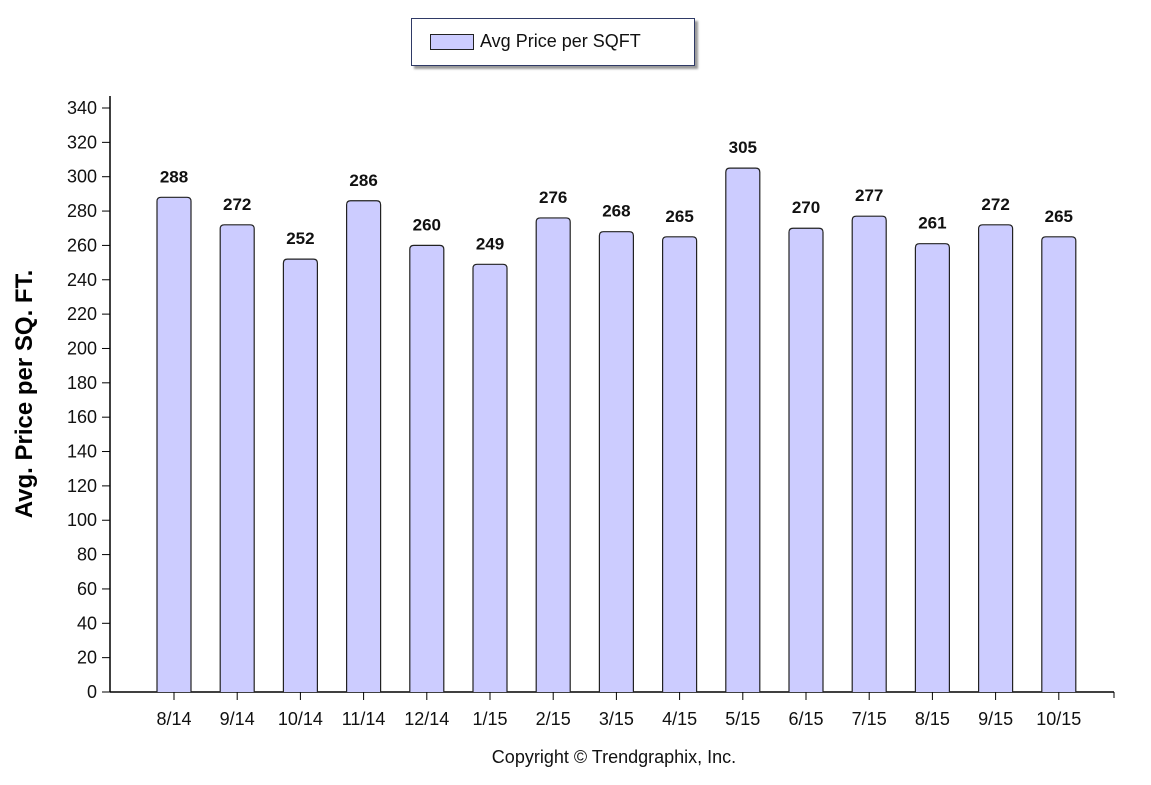 The height and width of the screenshot is (785, 1151). What do you see at coordinates (614, 757) in the screenshot?
I see `copyright-text: Copyright © Trendgraphix, Inc.` at bounding box center [614, 757].